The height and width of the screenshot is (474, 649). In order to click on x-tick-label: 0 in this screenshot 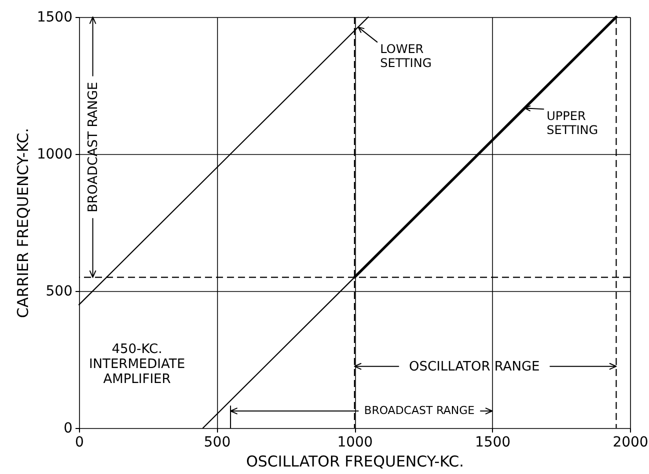, I will do `click(79, 442)`.